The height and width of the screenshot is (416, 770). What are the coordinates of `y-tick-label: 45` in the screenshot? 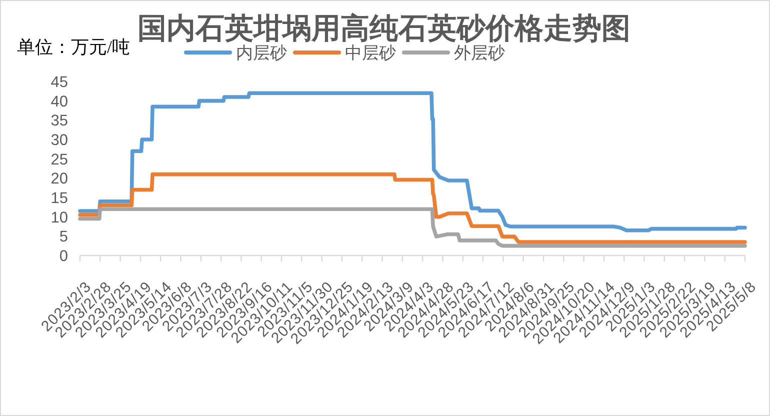 It's located at (59, 82).